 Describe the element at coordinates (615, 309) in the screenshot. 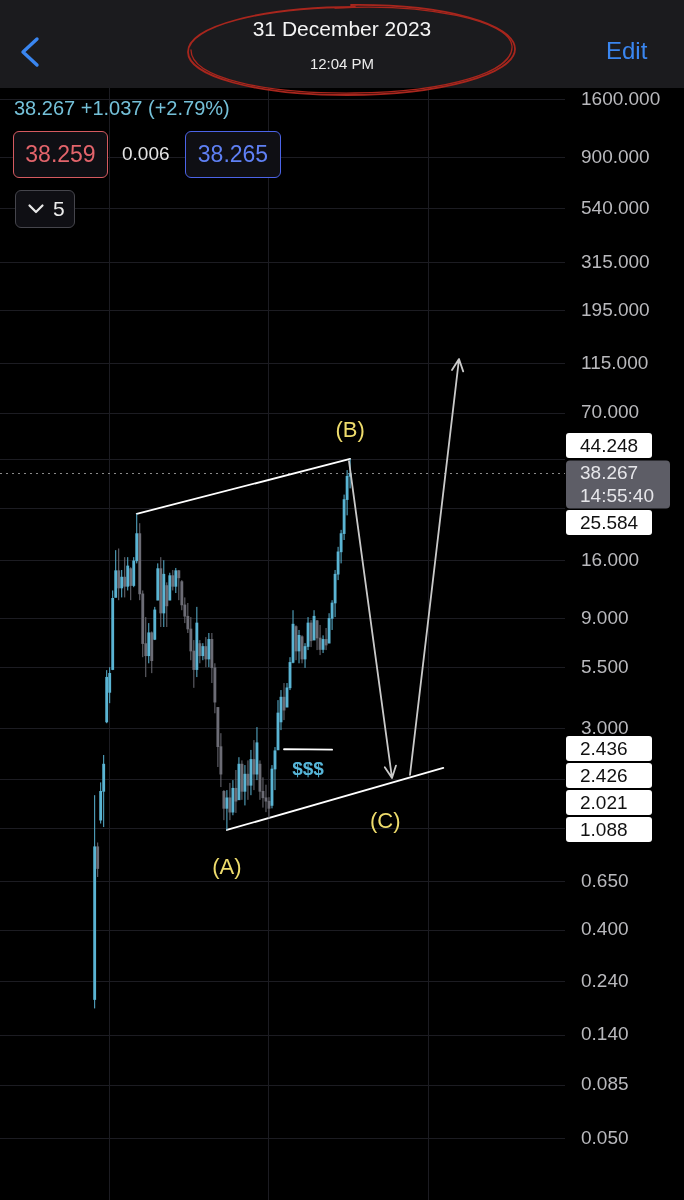

I see `y-tick-label: 195.000` at that location.